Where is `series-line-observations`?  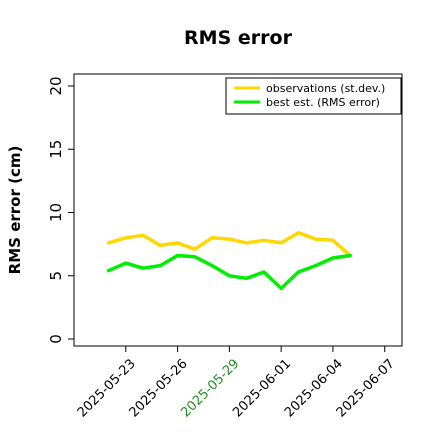
series-line-observations is located at coordinates (229, 244).